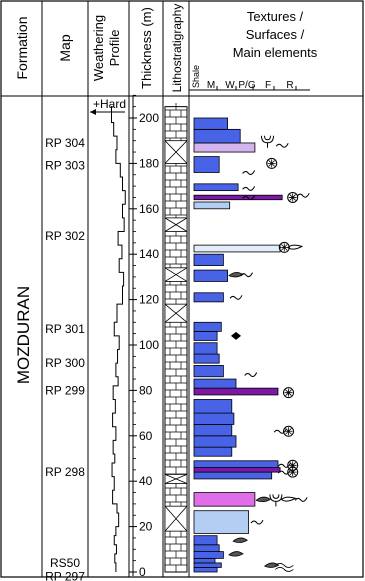 This screenshot has height=581, width=365. I want to click on header-map: Map, so click(65, 47).